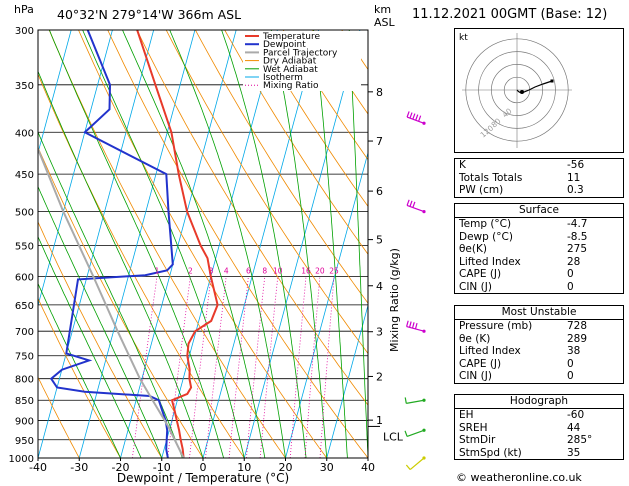 The width and height of the screenshot is (629, 486). I want to click on row-label: CAPE (J), so click(480, 274).